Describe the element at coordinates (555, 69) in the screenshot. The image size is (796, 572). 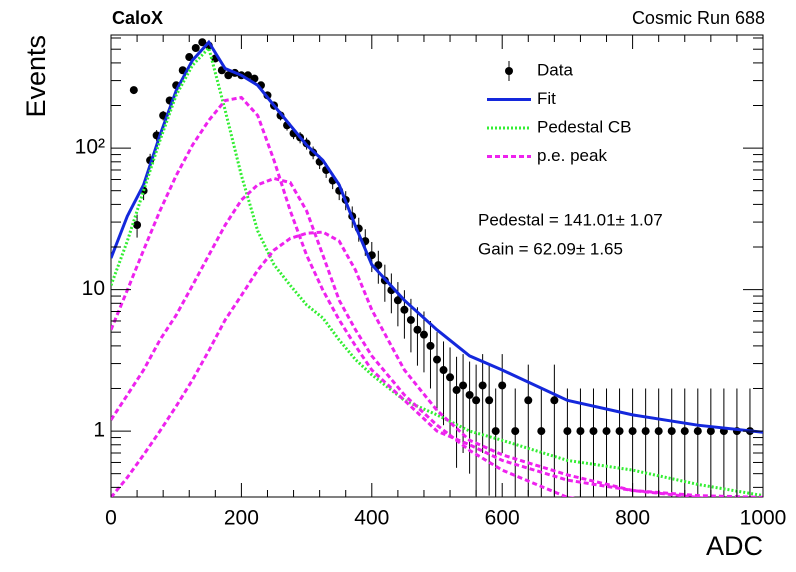
I see `legend-label: Data` at that location.